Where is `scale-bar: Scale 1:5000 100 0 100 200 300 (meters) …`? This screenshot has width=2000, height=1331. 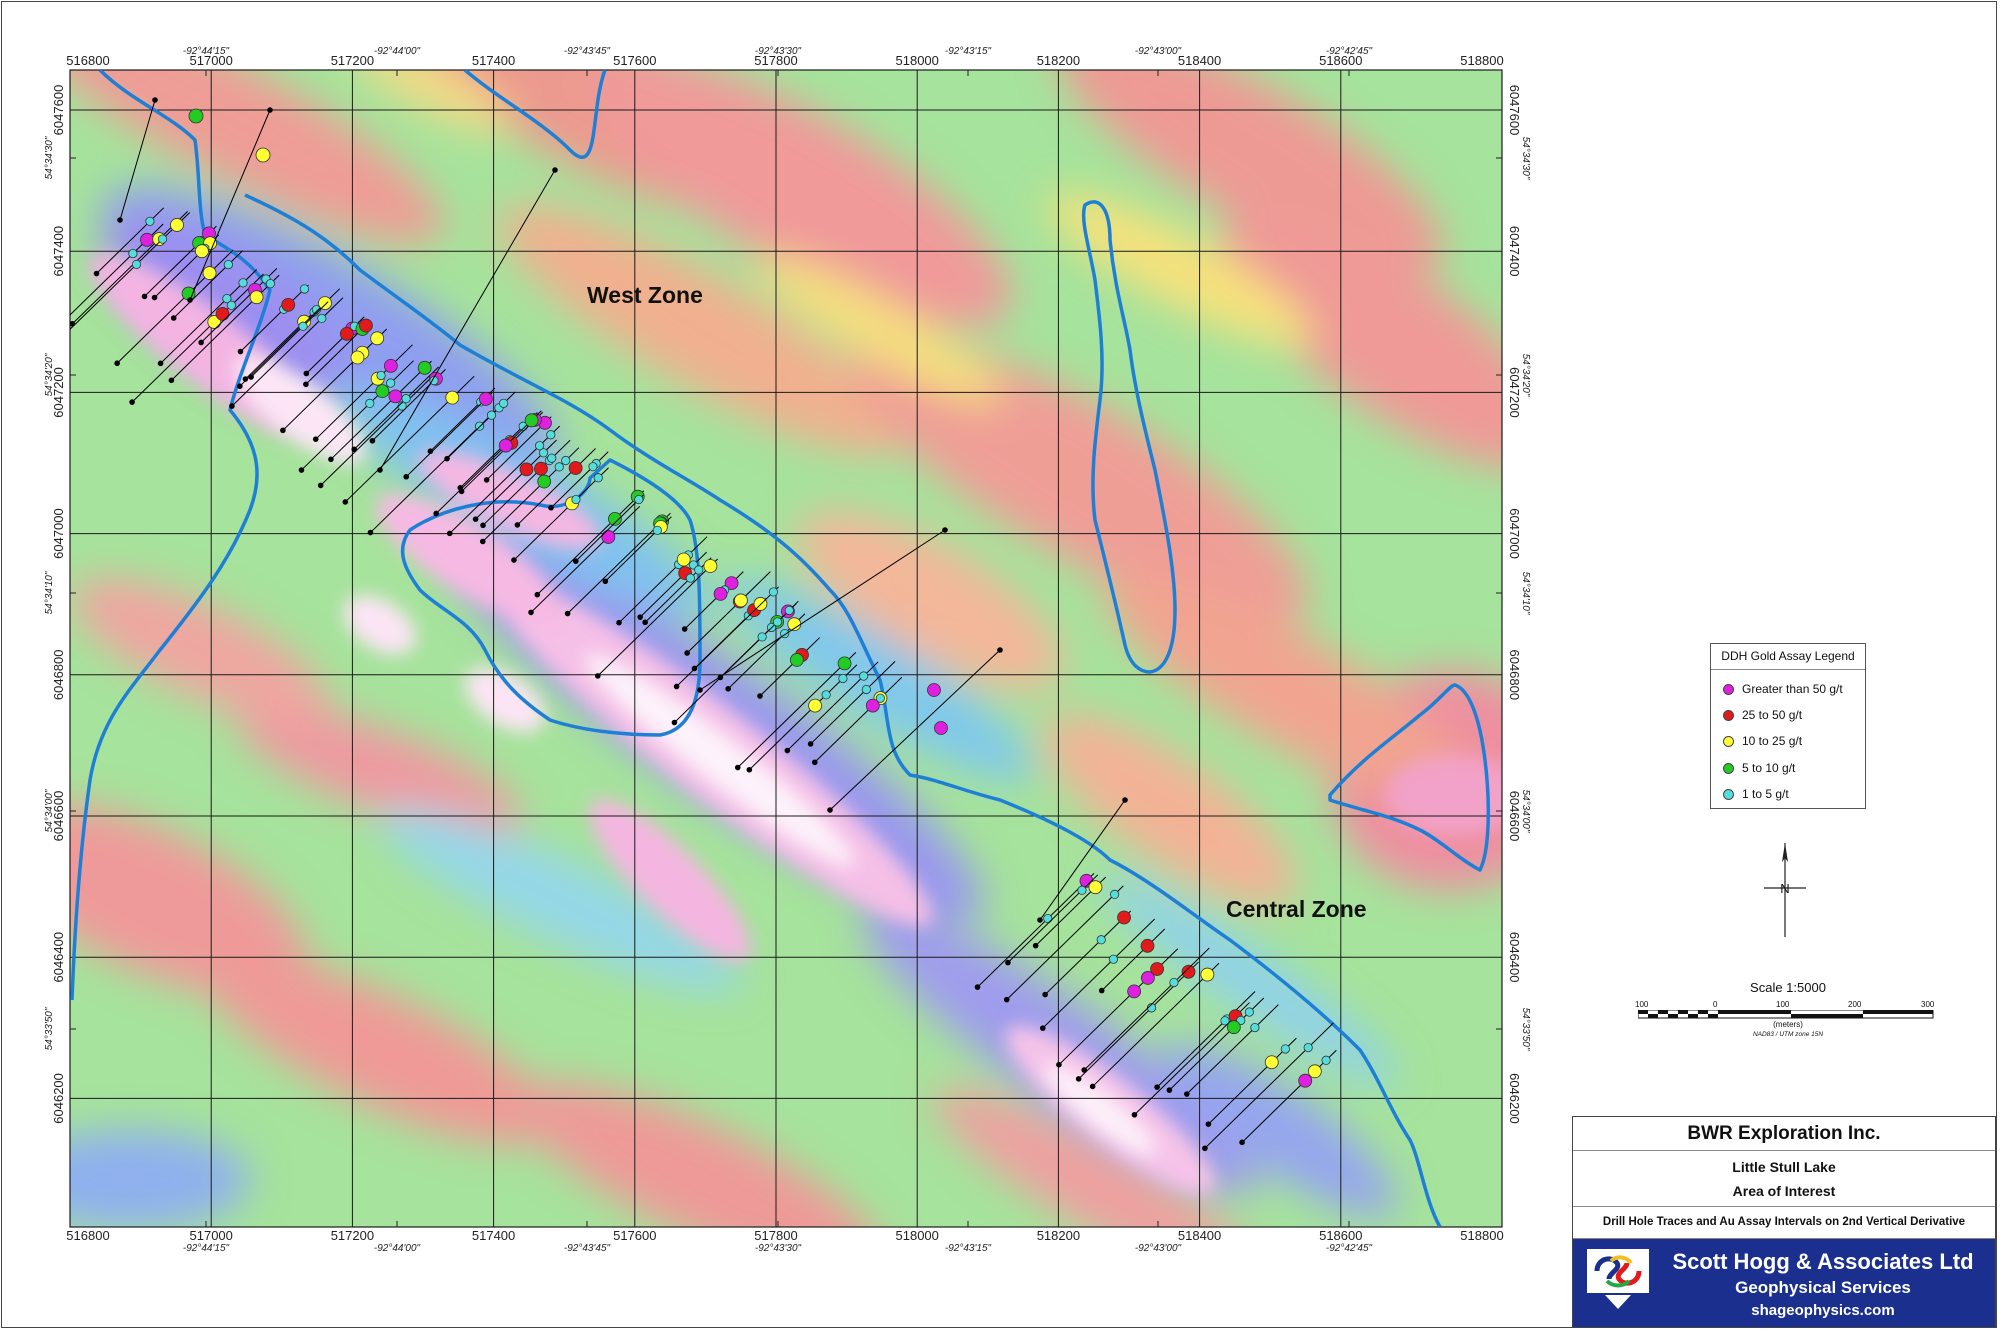
scale-bar: Scale 1:5000 100 0 100 200 300 (meters) … is located at coordinates (1788, 1012).